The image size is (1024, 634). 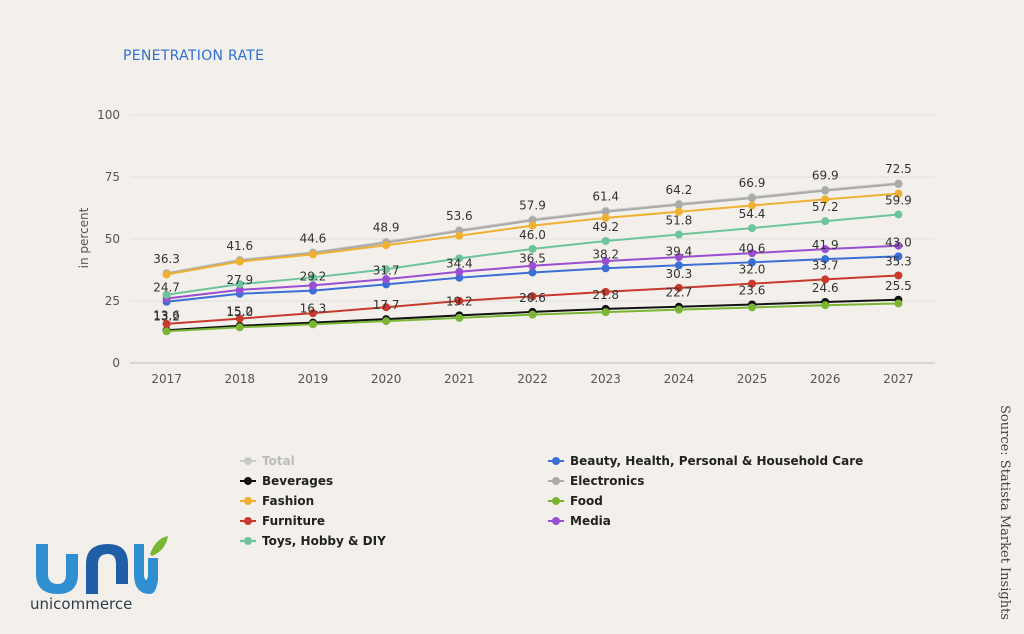 What do you see at coordinates (277, 501) in the screenshot?
I see `legend-item: Fashion` at bounding box center [277, 501].